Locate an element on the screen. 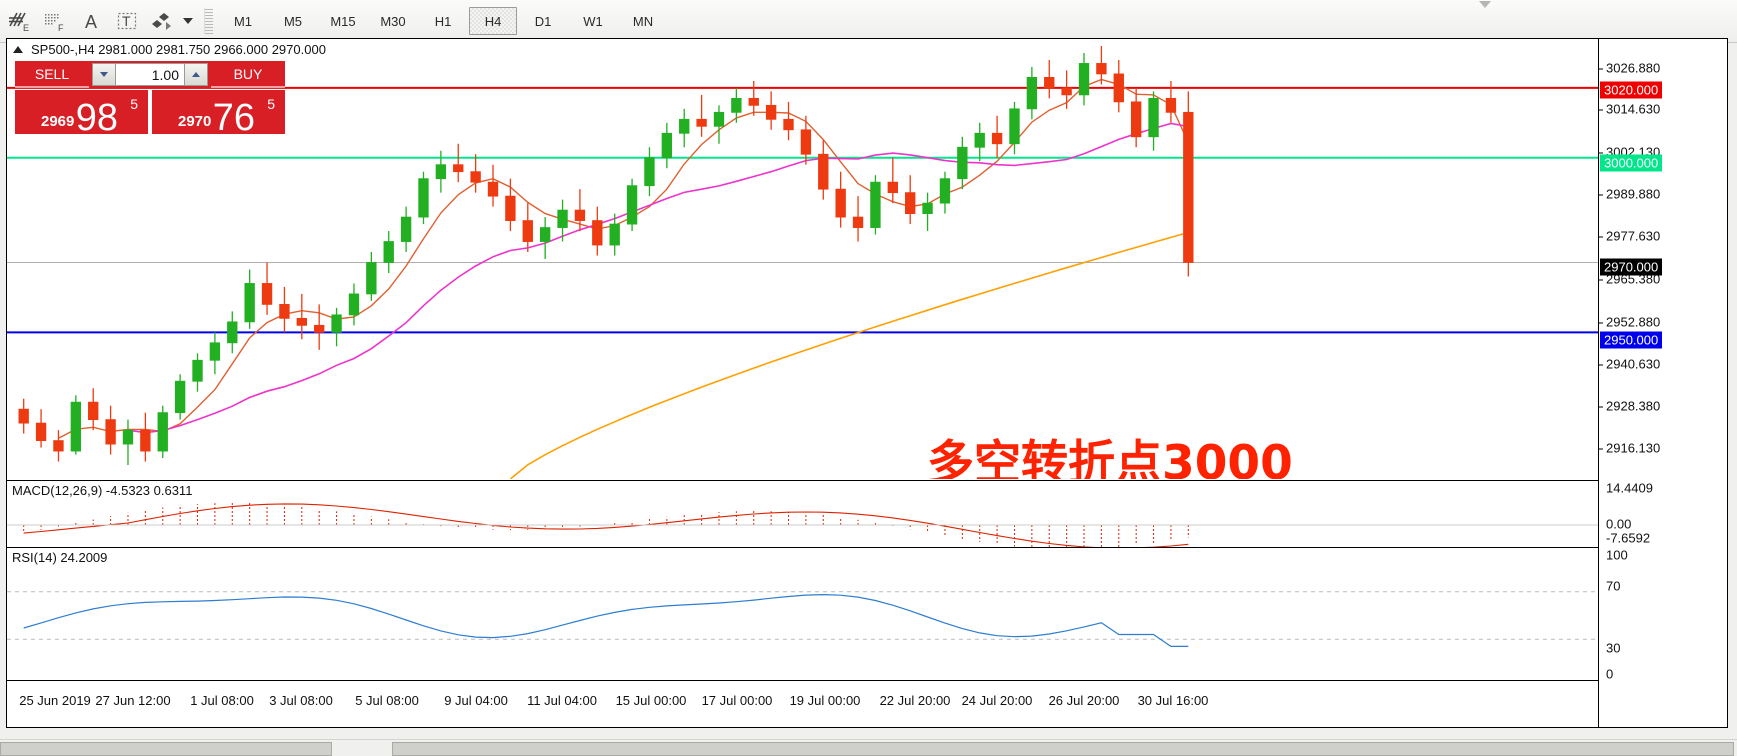  time-tick-label: 22 Jul 20:00 is located at coordinates (915, 700).